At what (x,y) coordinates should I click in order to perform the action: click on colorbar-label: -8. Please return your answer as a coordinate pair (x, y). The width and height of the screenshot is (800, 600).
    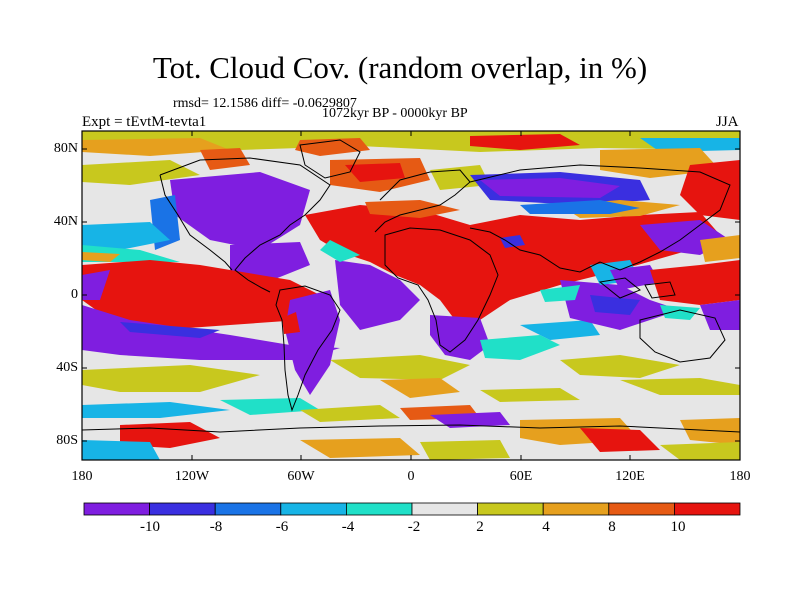
    Looking at the image, I should click on (216, 527).